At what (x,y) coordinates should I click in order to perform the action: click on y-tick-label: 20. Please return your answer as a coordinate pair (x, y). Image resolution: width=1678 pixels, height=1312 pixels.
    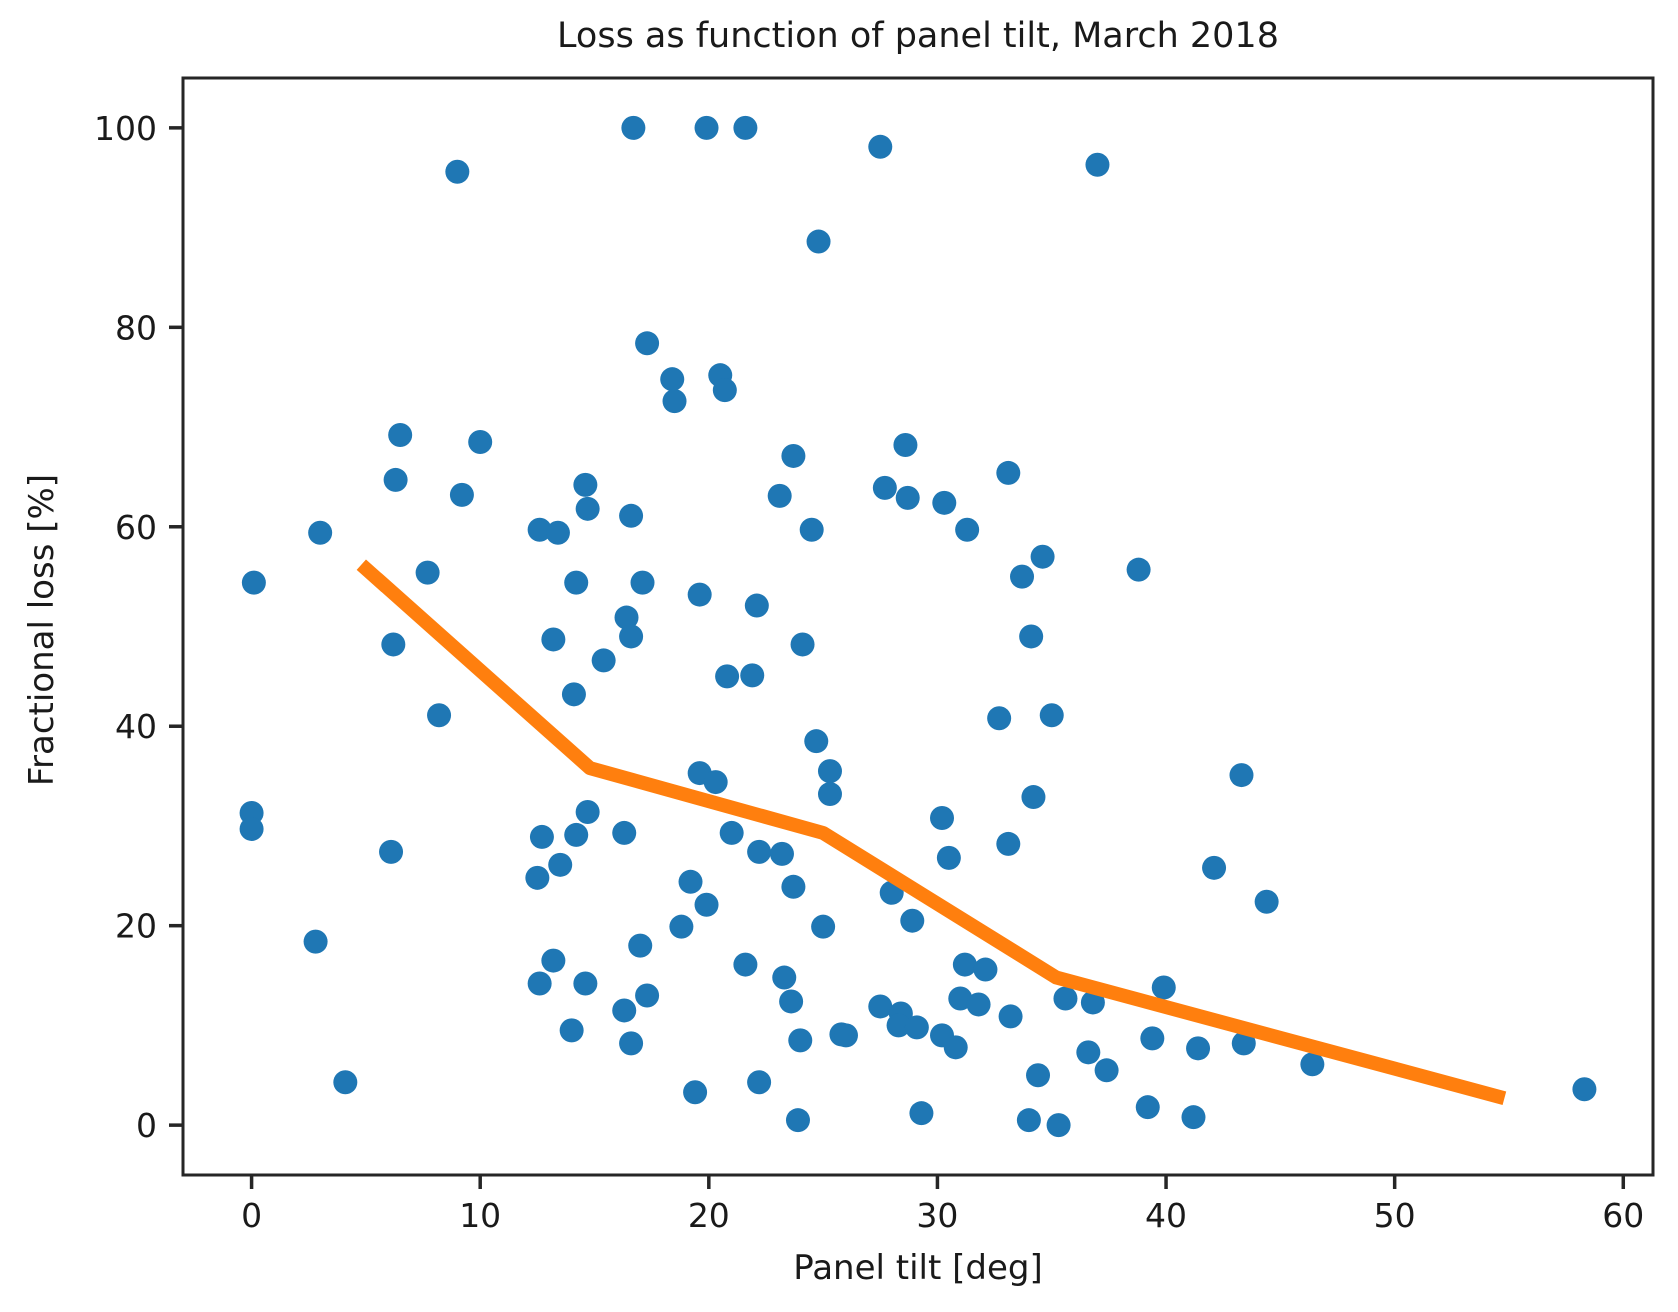
    Looking at the image, I should click on (136, 926).